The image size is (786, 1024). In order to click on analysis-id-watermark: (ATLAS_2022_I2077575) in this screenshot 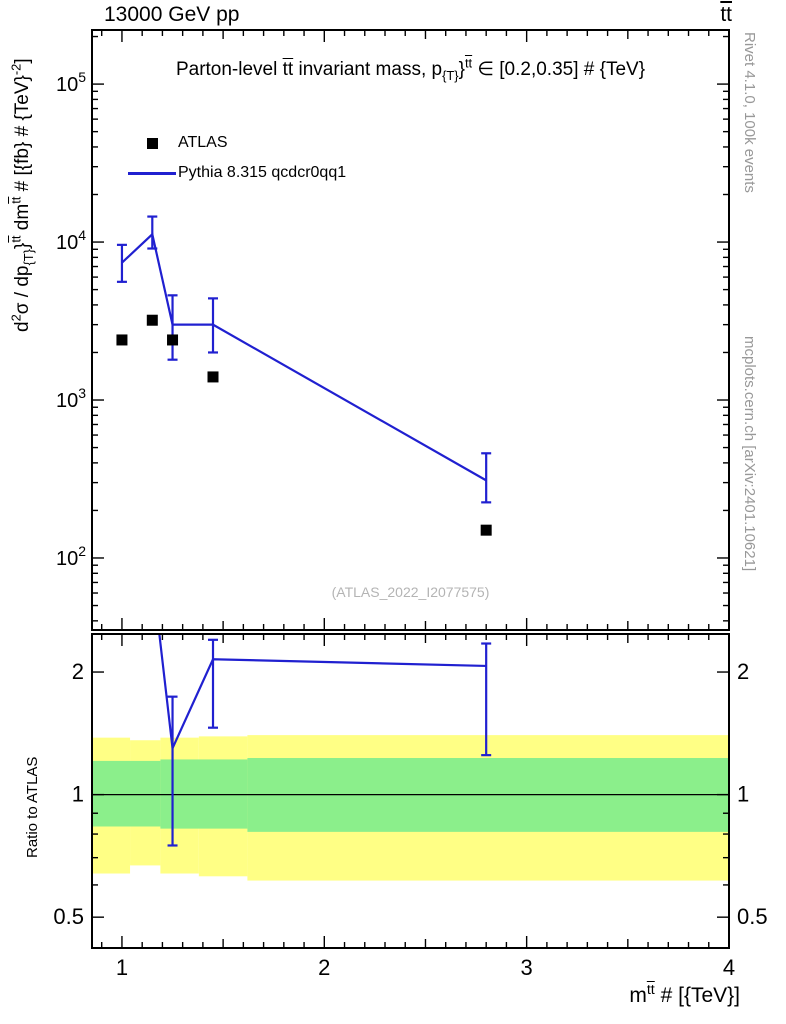, I will do `click(410, 592)`.